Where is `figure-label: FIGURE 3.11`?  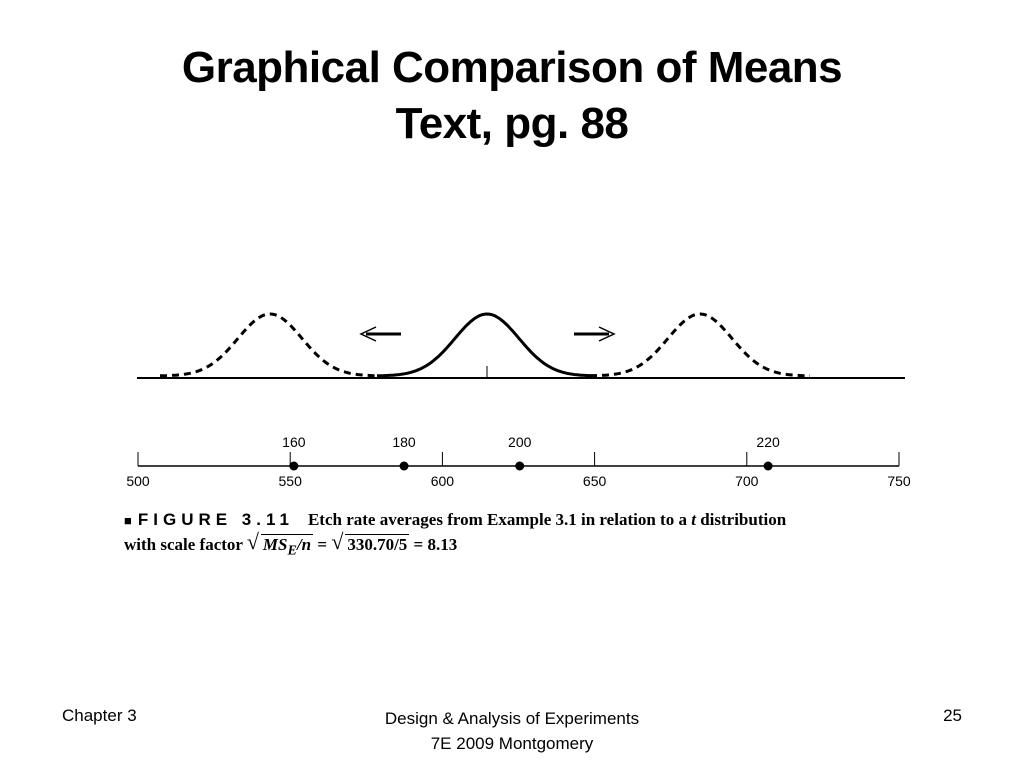
figure-label: FIGURE 3.11 is located at coordinates (215, 519).